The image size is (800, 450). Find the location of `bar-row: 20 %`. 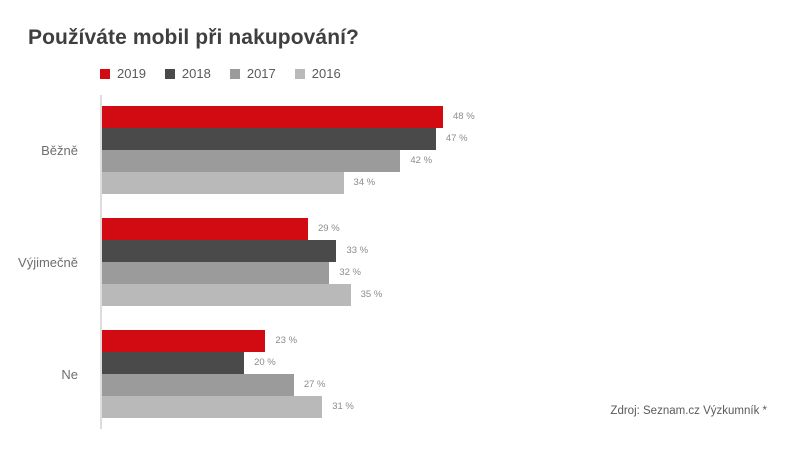

bar-row: 20 % is located at coordinates (212, 363).